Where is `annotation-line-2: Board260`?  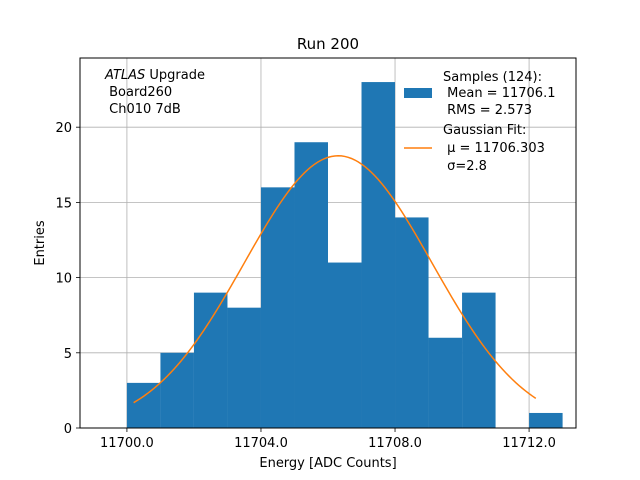 annotation-line-2: Board260 is located at coordinates (138, 92).